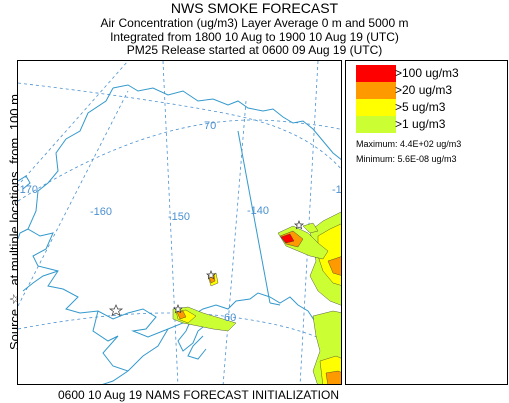 The width and height of the screenshot is (509, 403). I want to click on legend-swatch-yellow, so click(376, 107).